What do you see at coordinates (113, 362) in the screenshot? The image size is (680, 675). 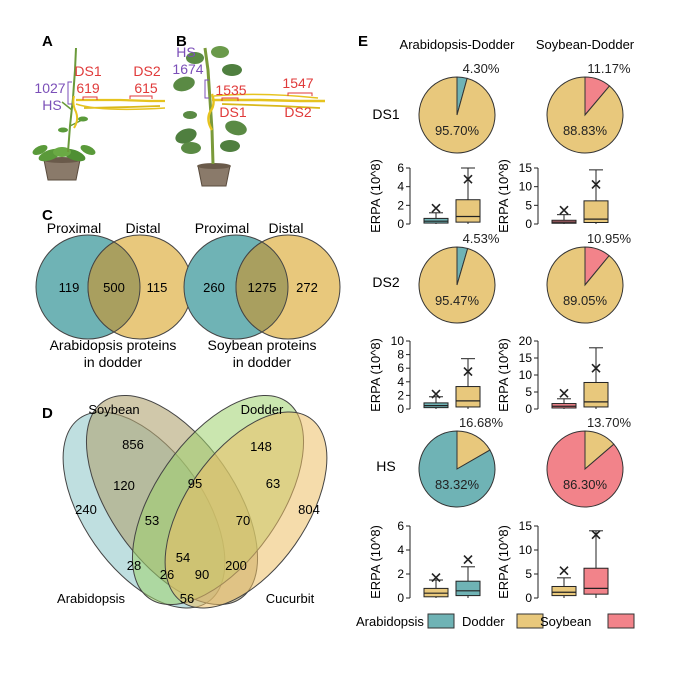 I see `caption-line-2: in dodder` at bounding box center [113, 362].